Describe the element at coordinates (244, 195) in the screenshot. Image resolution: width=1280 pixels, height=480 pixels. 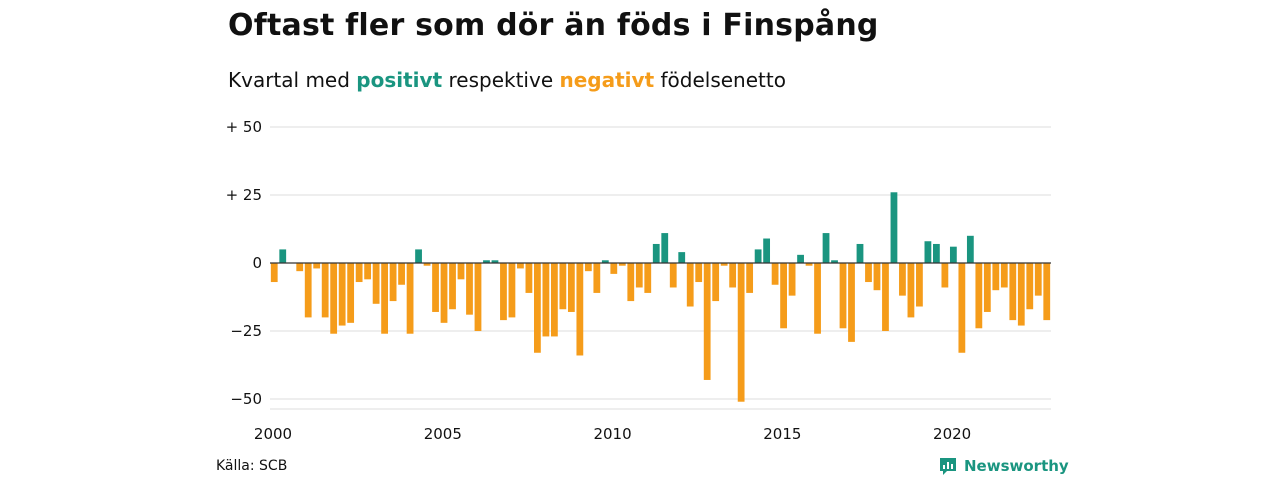
I see `y-tick-label: + 25` at that location.